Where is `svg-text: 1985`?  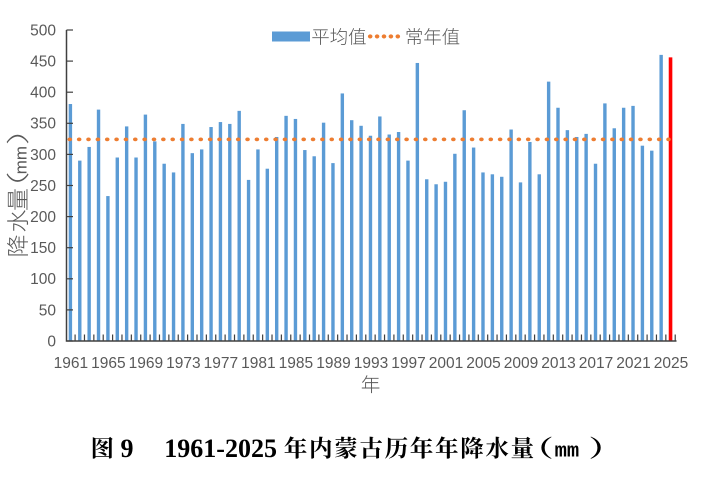
svg-text: 1985 is located at coordinates (296, 363).